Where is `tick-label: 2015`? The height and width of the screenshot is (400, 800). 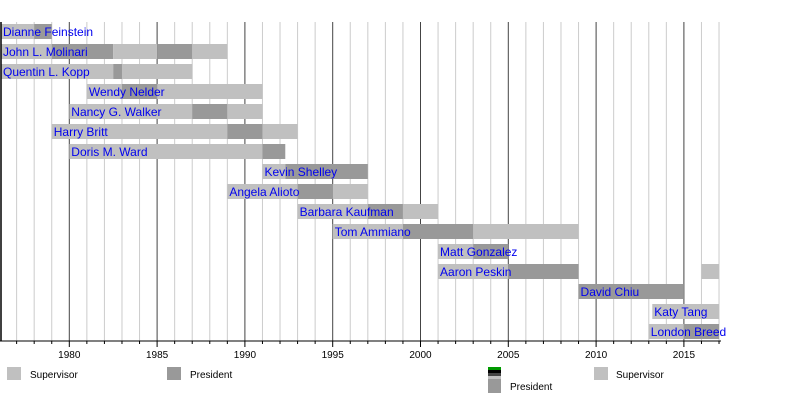 tick-label: 2015 is located at coordinates (684, 355).